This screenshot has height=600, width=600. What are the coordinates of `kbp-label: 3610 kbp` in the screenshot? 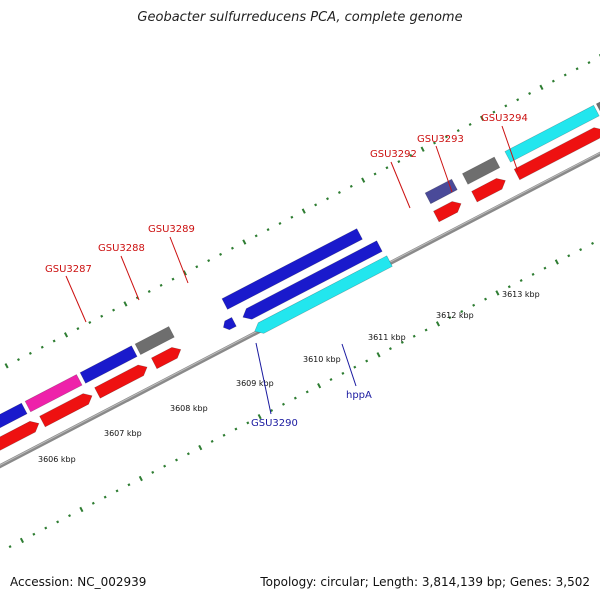 It's located at (322, 359).